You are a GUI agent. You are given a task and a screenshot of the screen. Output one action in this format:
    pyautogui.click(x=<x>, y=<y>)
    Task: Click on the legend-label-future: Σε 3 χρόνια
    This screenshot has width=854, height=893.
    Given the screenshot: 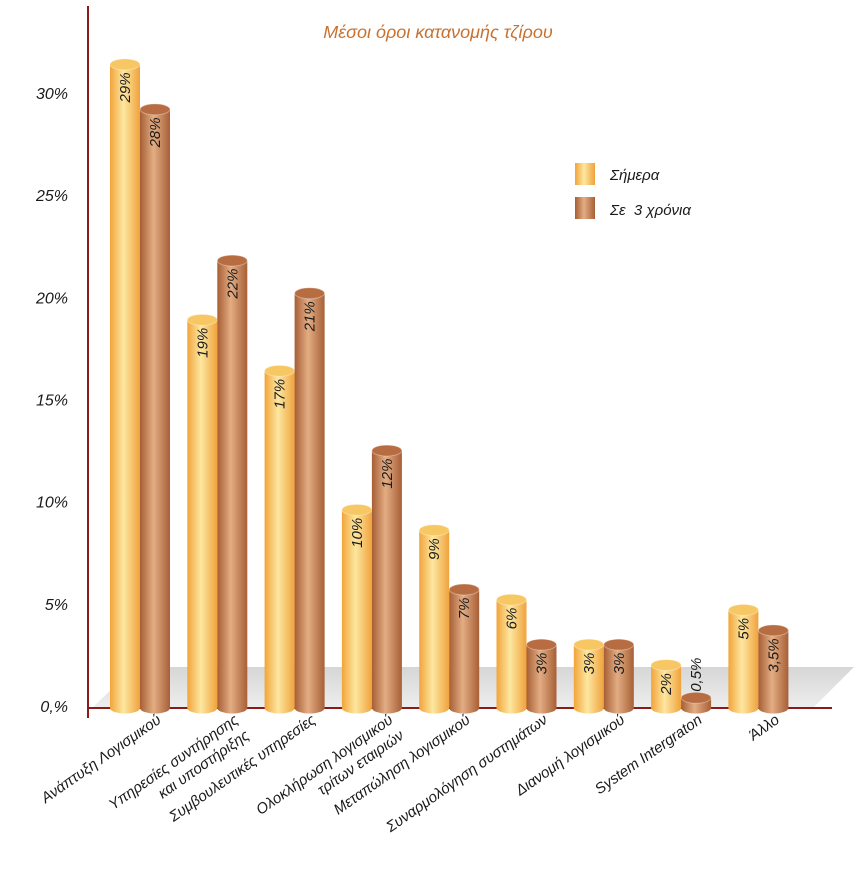 What is the action you would take?
    pyautogui.click(x=650, y=210)
    